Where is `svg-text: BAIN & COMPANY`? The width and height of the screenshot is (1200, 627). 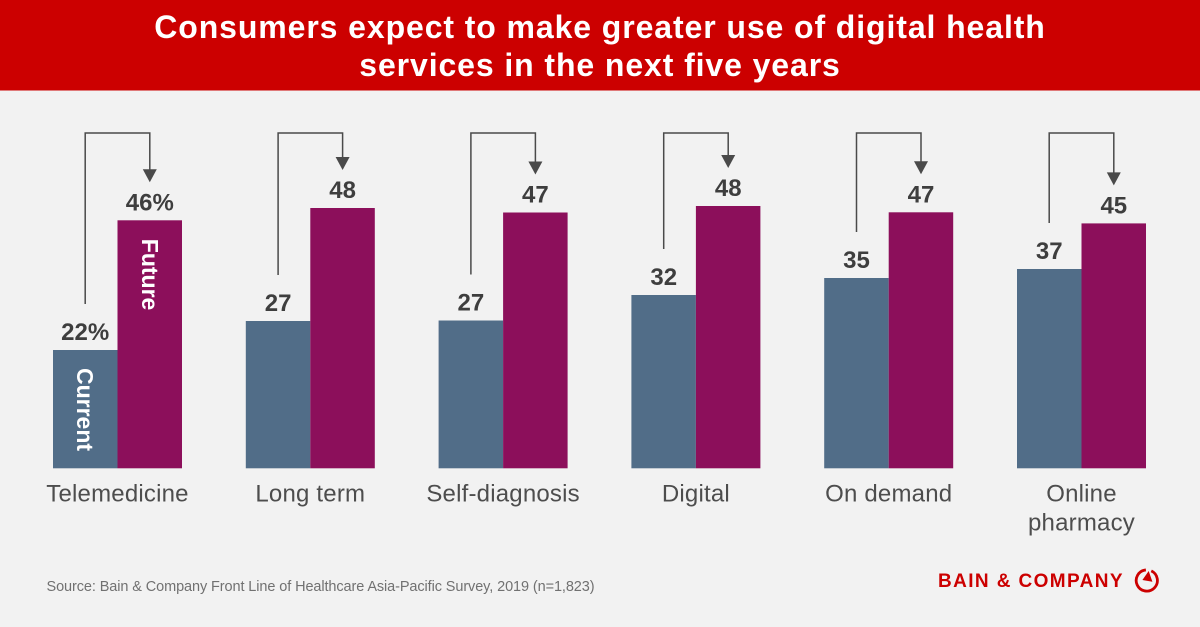 svg-text: BAIN & COMPANY is located at coordinates (1031, 581).